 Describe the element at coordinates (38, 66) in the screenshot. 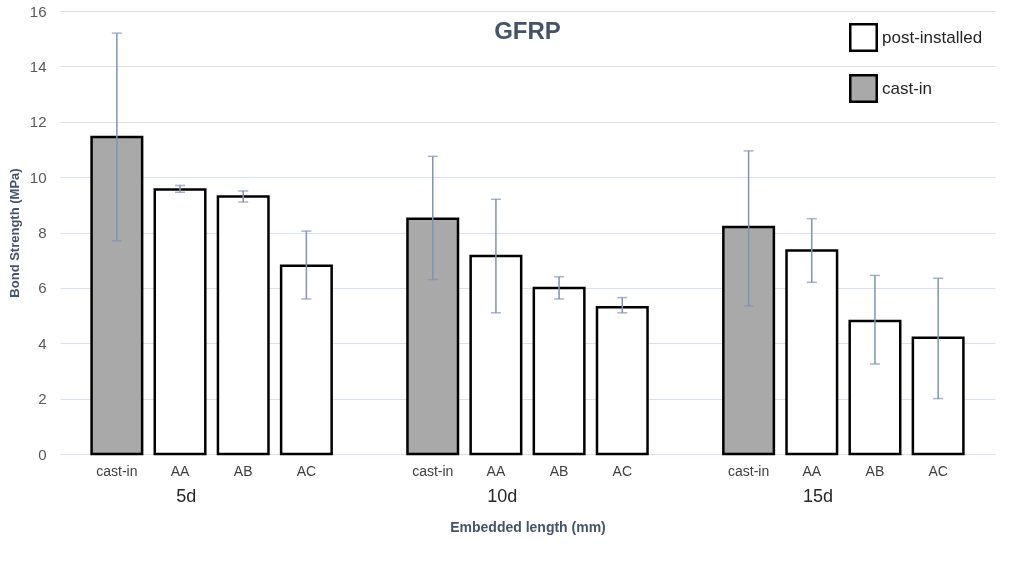

I see `y-tick-label: 14` at that location.